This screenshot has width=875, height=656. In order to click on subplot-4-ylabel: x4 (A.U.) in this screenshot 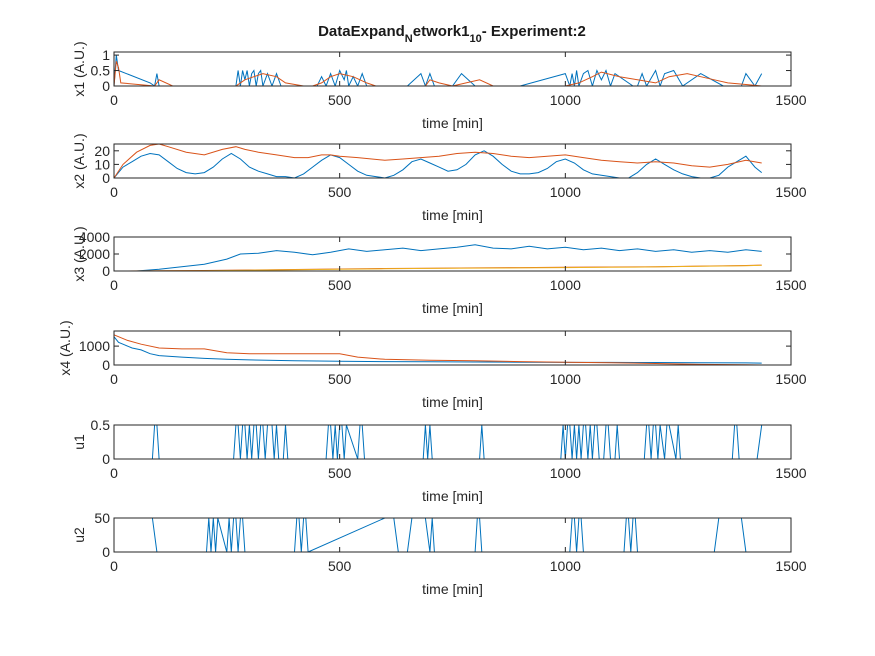, I will do `click(65, 347)`.